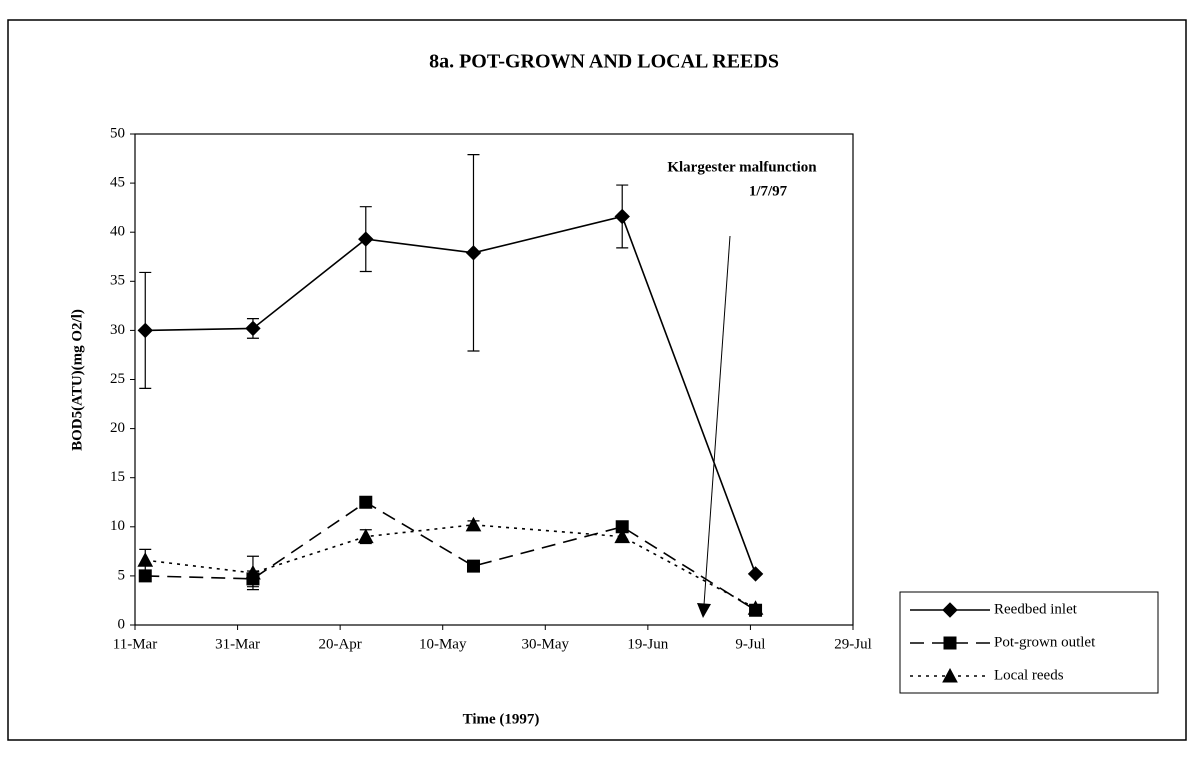 This screenshot has width=1196, height=757. What do you see at coordinates (117, 379) in the screenshot?
I see `y-tick-label: 25` at bounding box center [117, 379].